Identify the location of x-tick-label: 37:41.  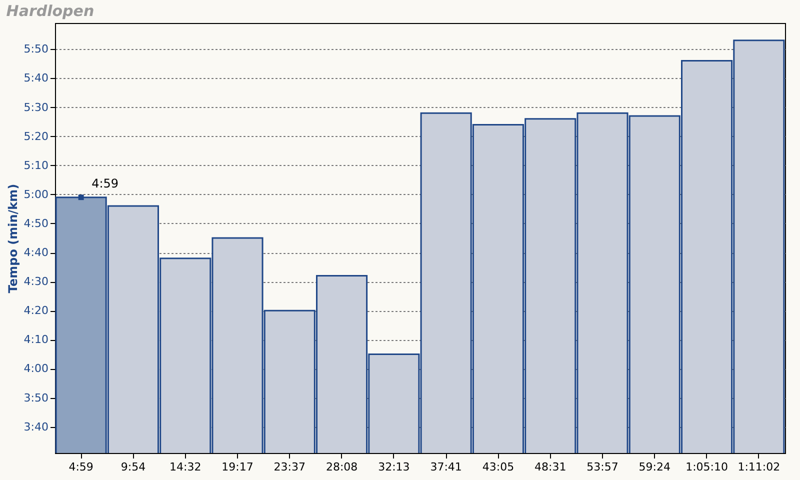
(446, 467).